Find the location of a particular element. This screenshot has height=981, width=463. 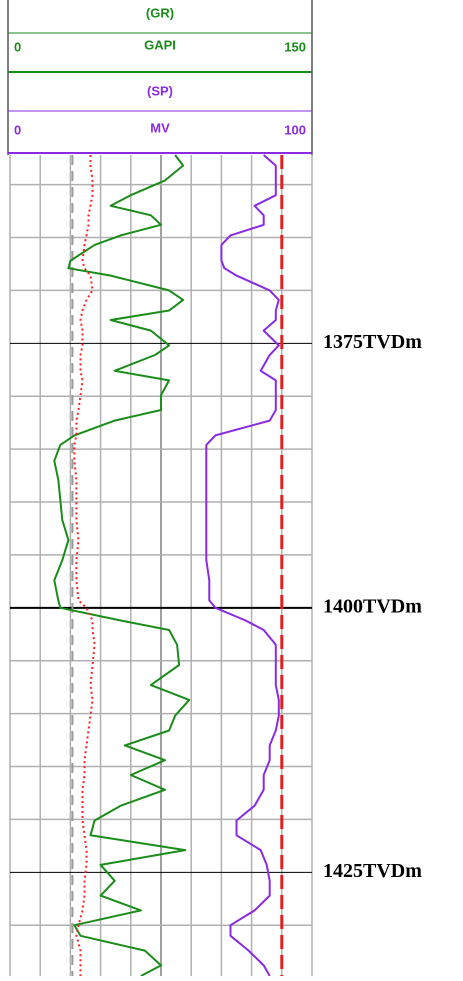

track-name: (SP) is located at coordinates (160, 90).